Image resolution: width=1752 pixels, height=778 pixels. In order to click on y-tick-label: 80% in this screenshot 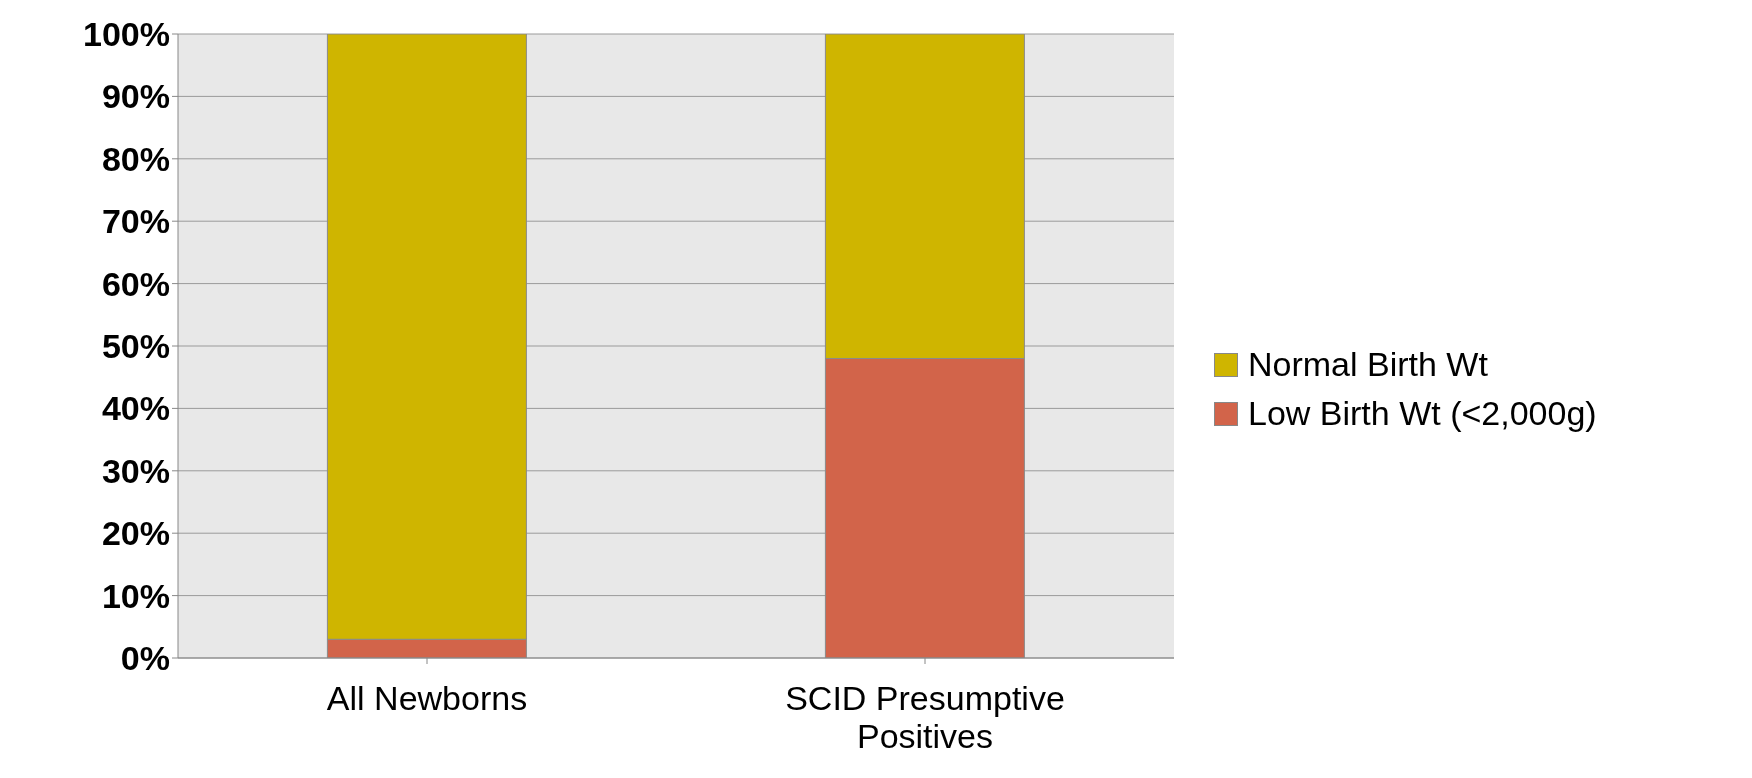, I will do `click(135, 158)`.